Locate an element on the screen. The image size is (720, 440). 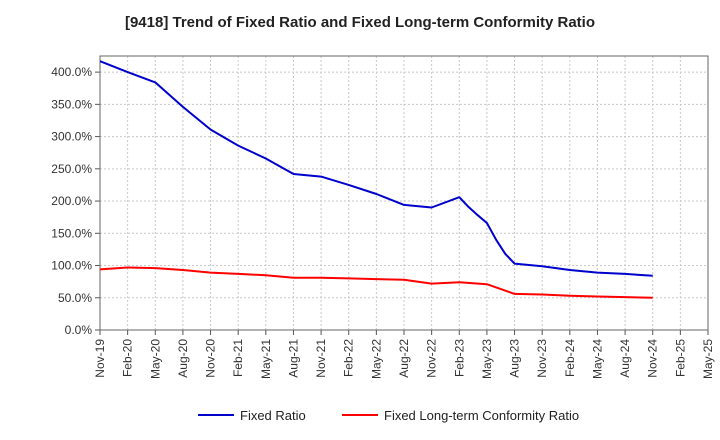
x-tick-label: Nov-19 is located at coordinates (100, 358).